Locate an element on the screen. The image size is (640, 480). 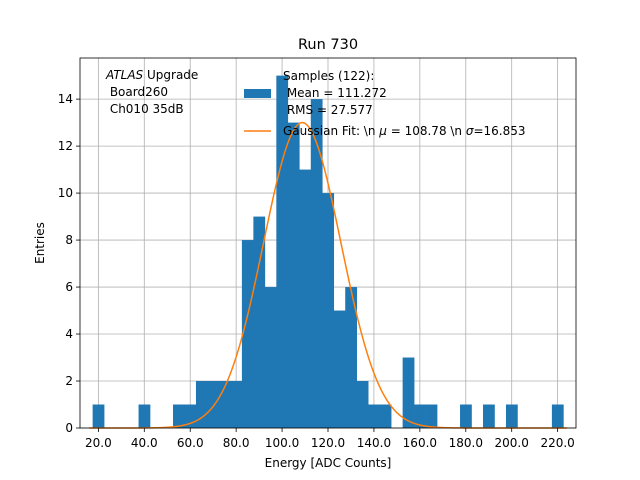
x-tick-label: 160.0 is located at coordinates (420, 443).